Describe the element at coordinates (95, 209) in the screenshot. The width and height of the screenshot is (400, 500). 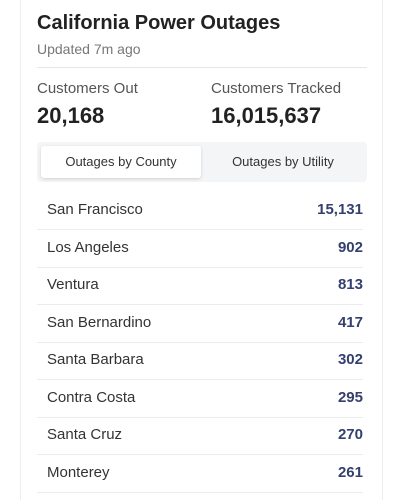
I see `county-name: San Francisco` at that location.